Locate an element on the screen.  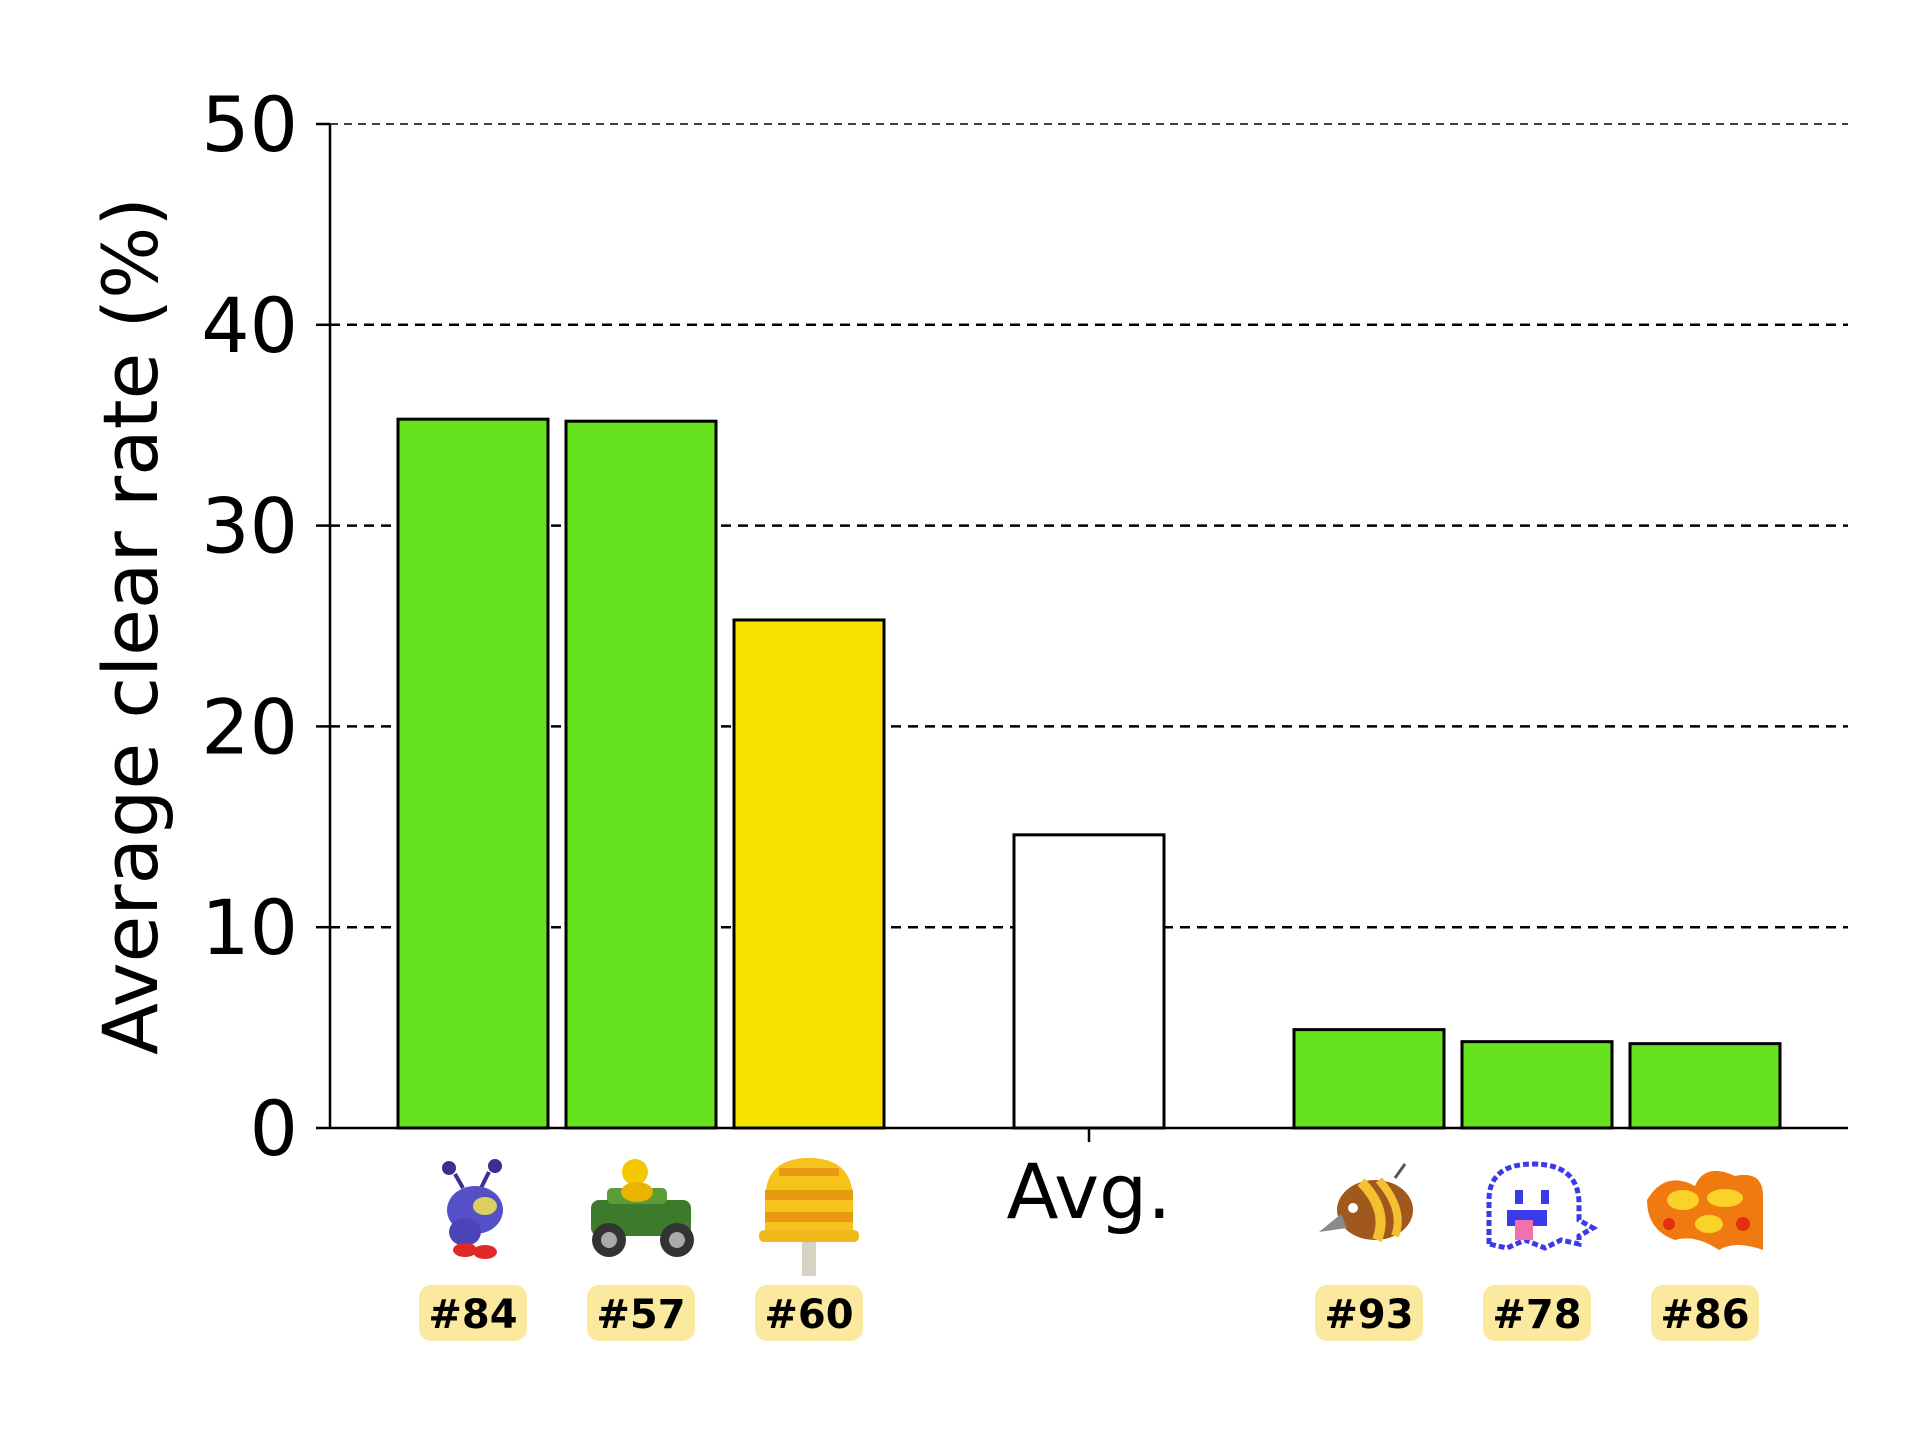
y-tick-label: 40 is located at coordinates (249, 325).